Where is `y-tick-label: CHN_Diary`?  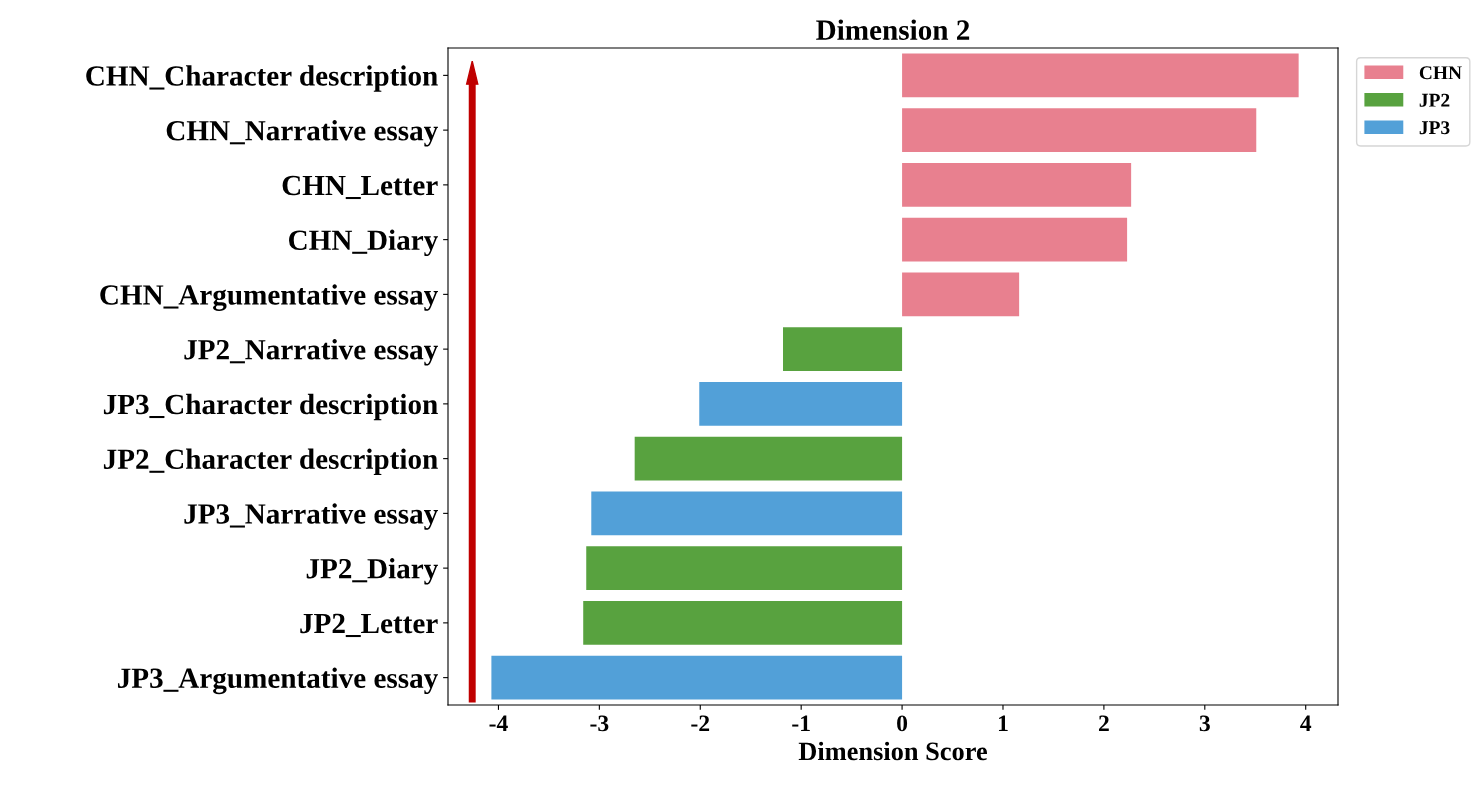 y-tick-label: CHN_Diary is located at coordinates (363, 243).